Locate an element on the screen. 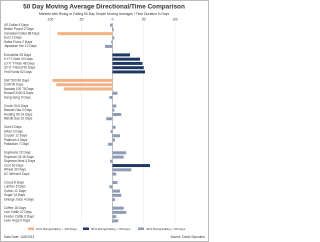  y-tick-label: Sugar 14 Days is located at coordinates (14, 195).